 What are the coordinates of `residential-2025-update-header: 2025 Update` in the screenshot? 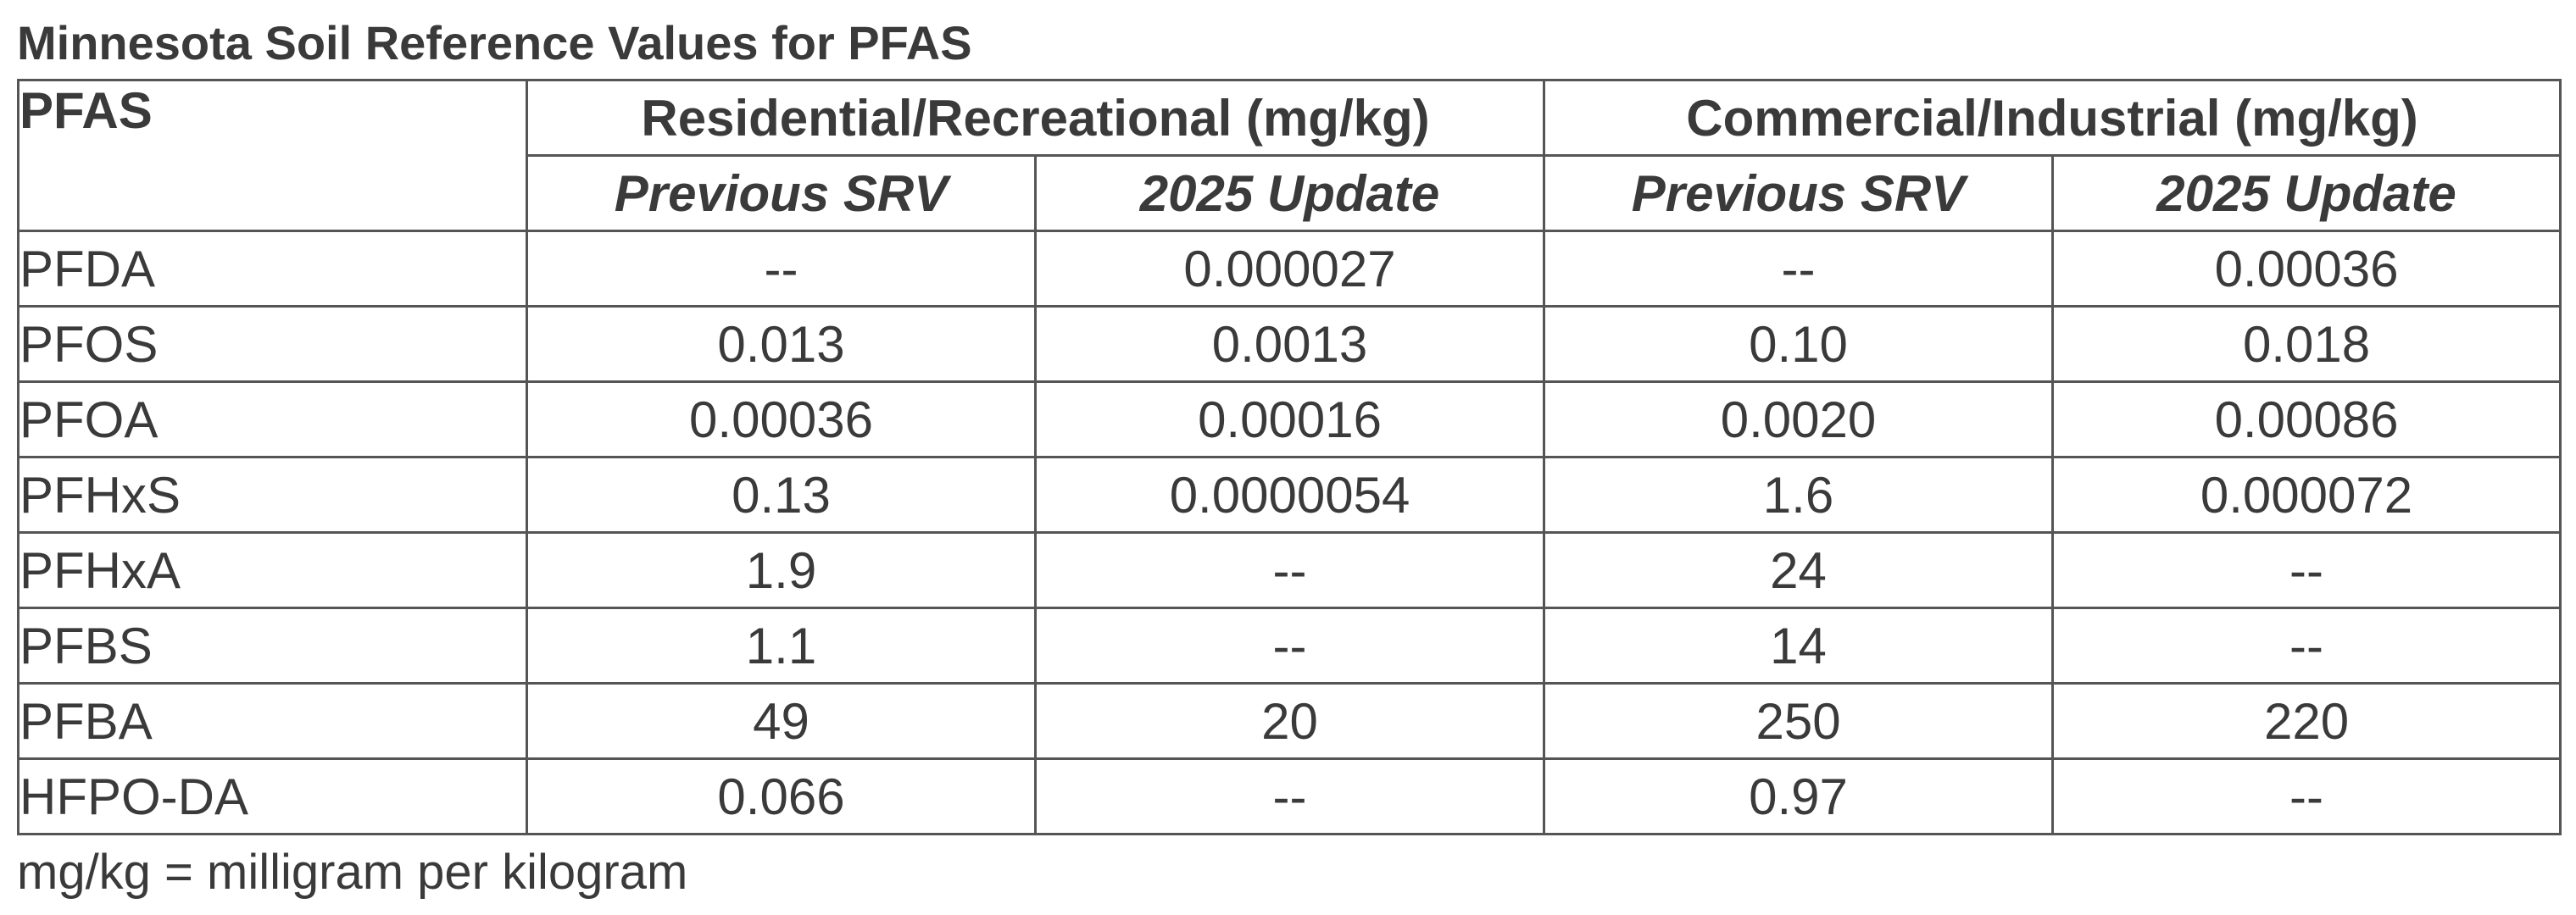 It's located at (1289, 193).